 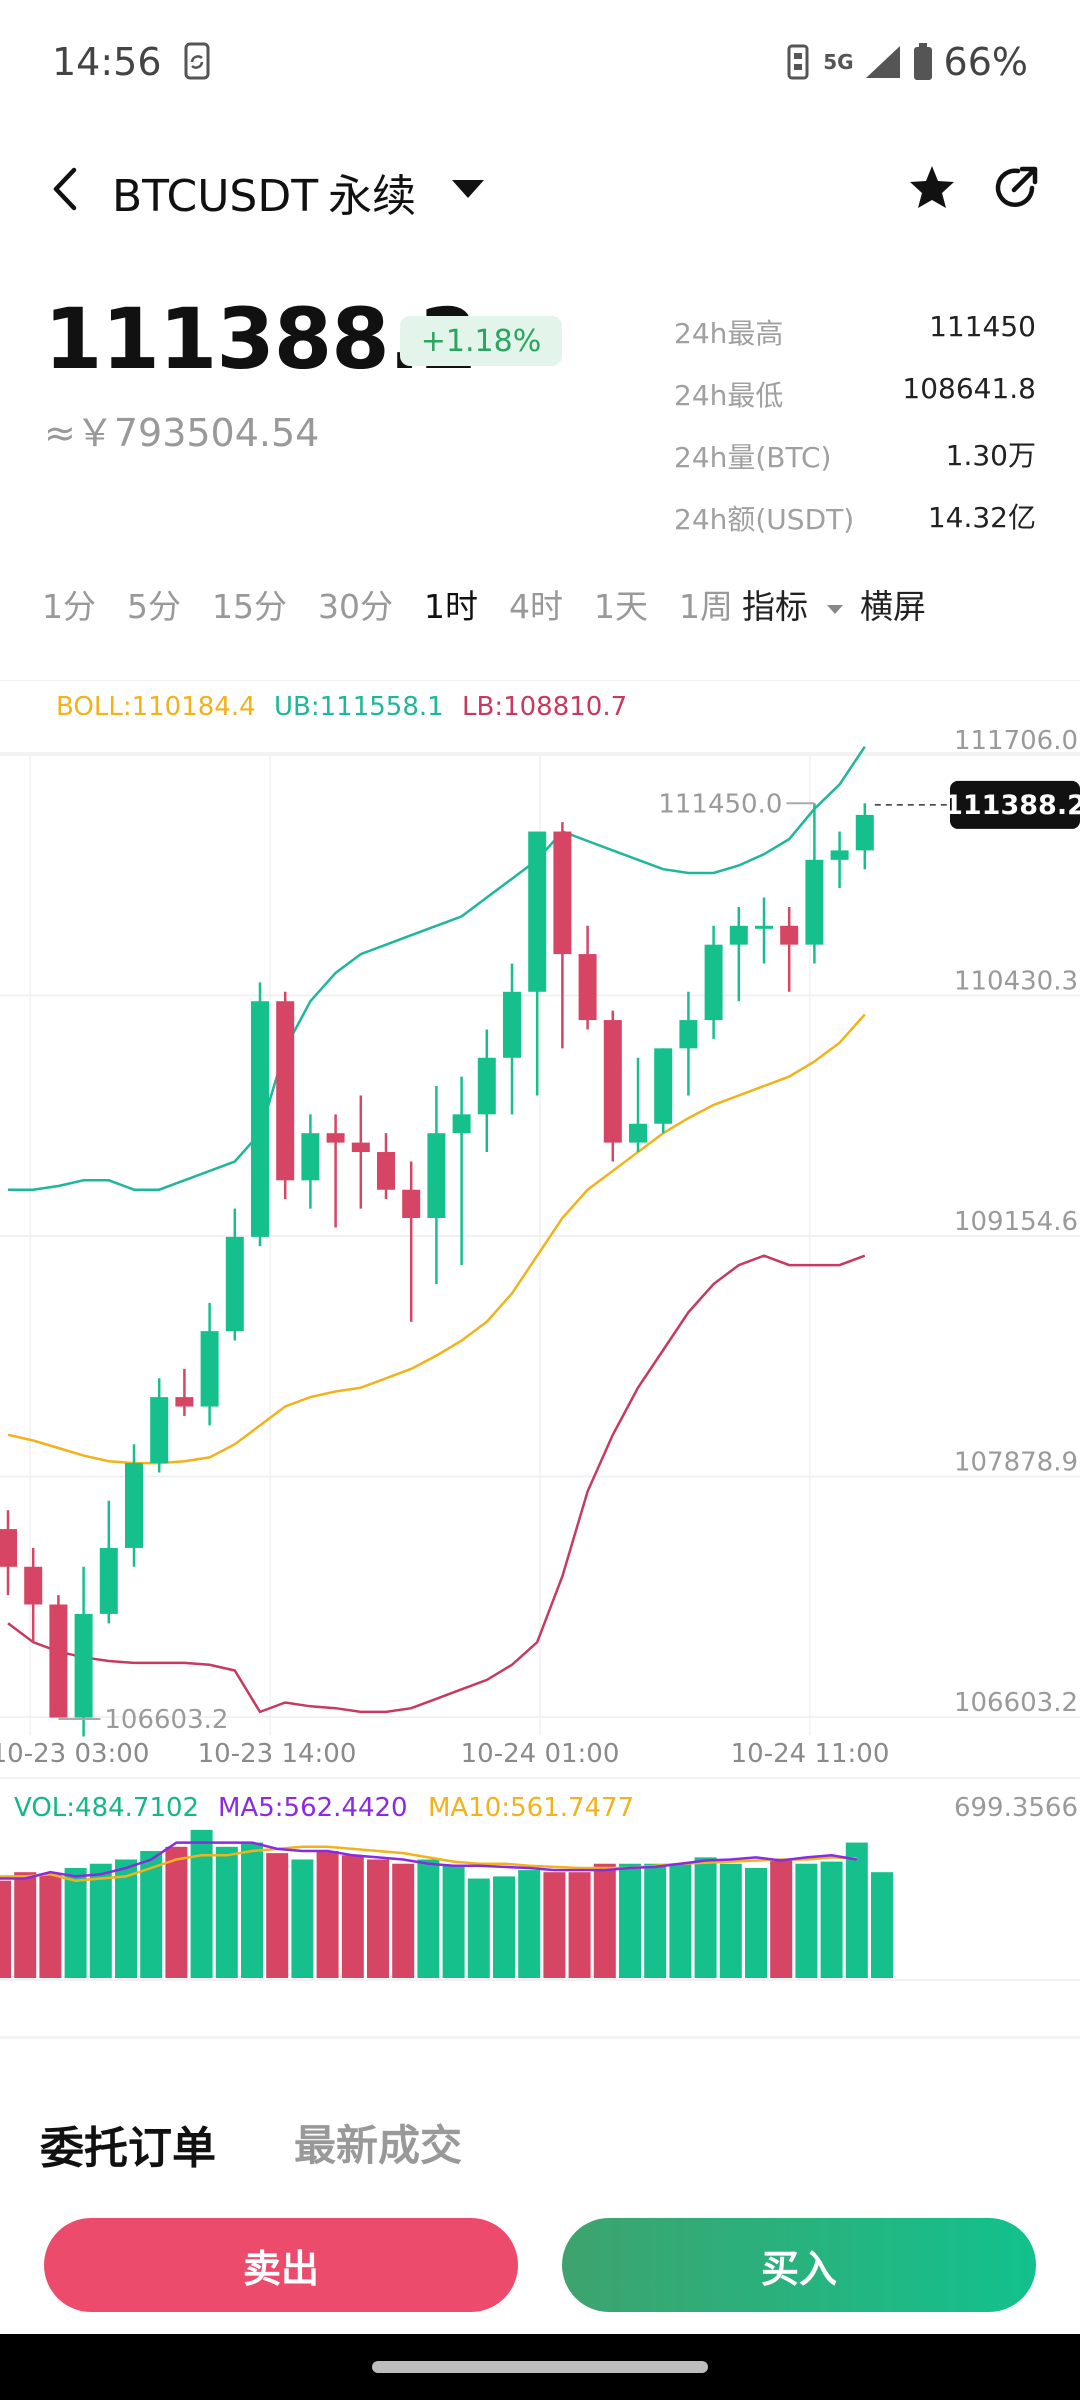 What do you see at coordinates (1016, 190) in the screenshot?
I see `share-icon` at bounding box center [1016, 190].